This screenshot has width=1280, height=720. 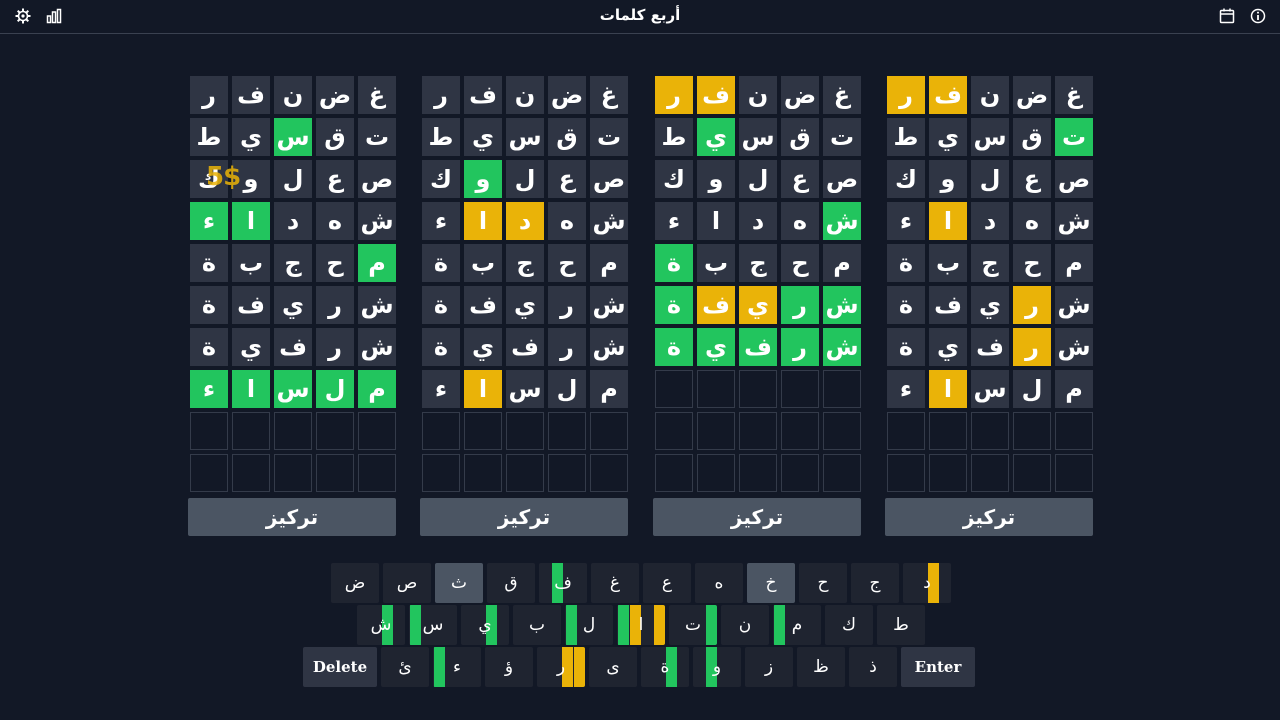 I want to click on key-label: ئ, so click(x=405, y=667).